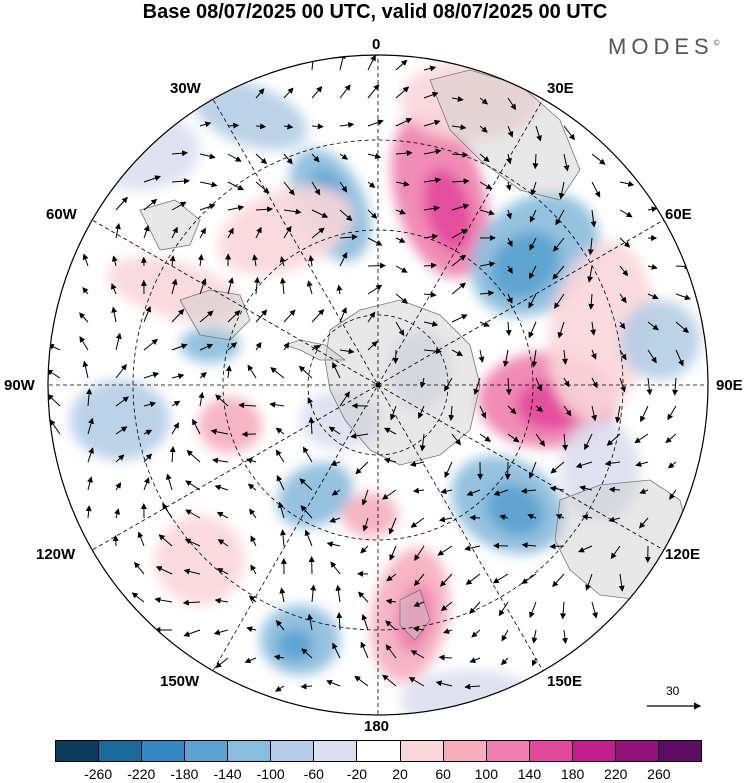  I want to click on label-30w: 30W, so click(185, 88).